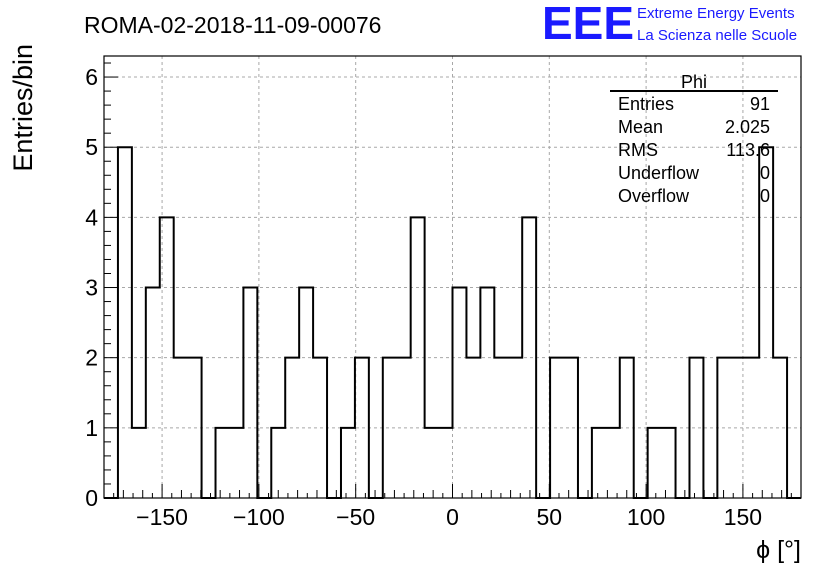 The height and width of the screenshot is (577, 836). What do you see at coordinates (101, 286) in the screenshot?
I see `y-axis-ticks: 0 1 2 3 4 5 6` at bounding box center [101, 286].